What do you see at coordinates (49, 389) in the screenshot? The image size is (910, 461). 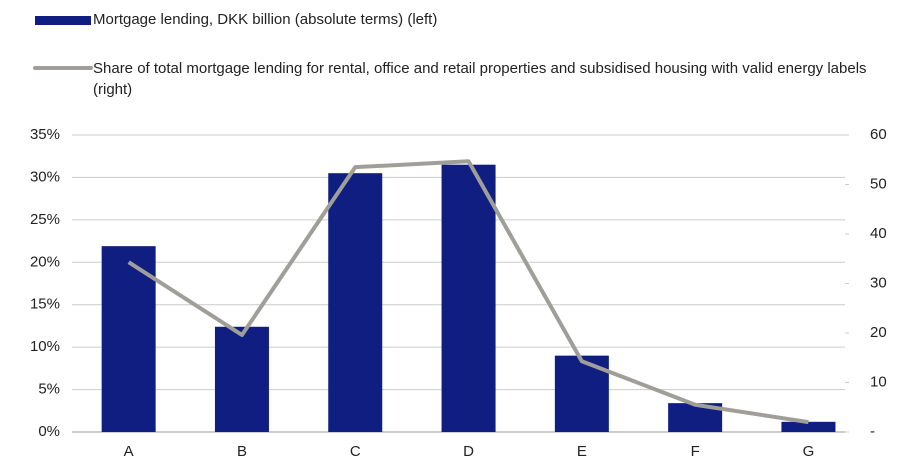 I see `y-tick-label: 5%` at bounding box center [49, 389].